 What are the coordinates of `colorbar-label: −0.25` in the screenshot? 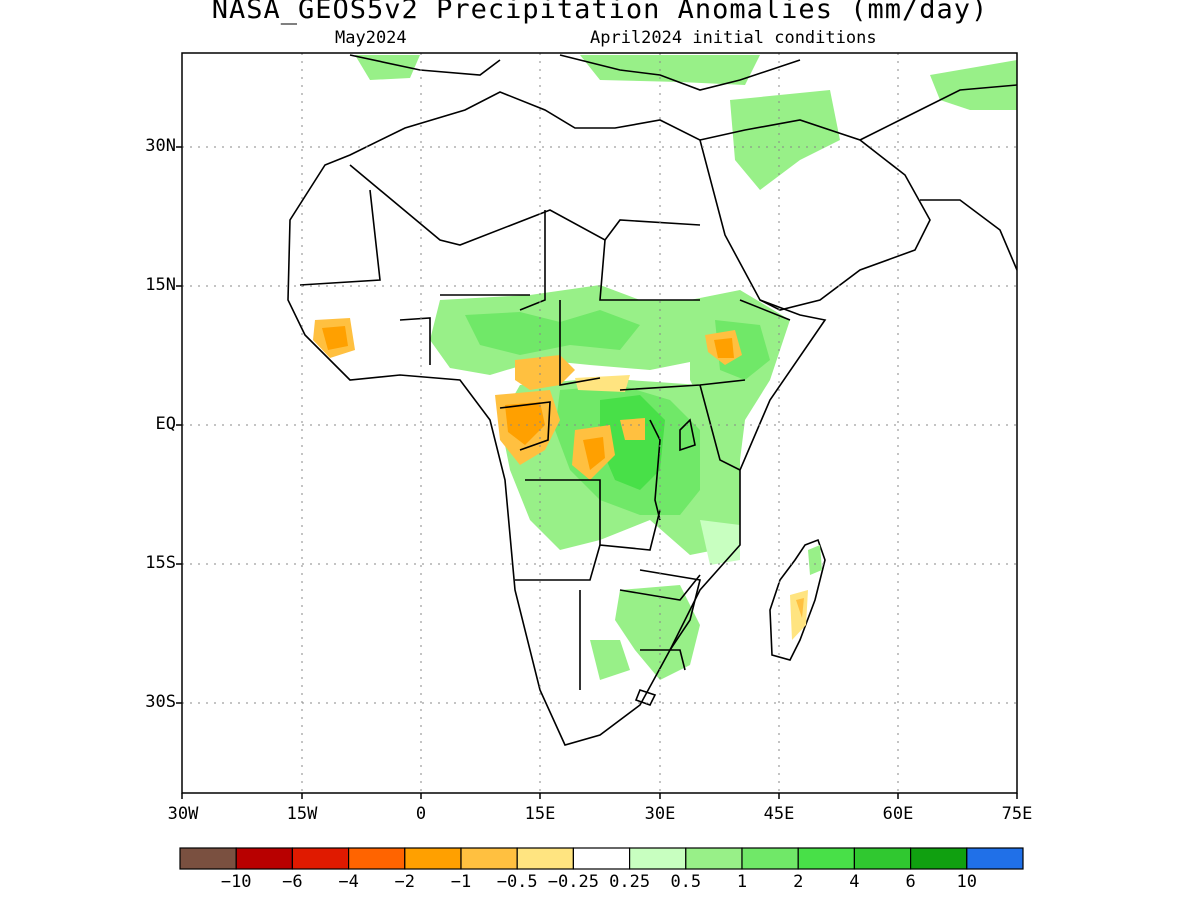 It's located at (573, 882).